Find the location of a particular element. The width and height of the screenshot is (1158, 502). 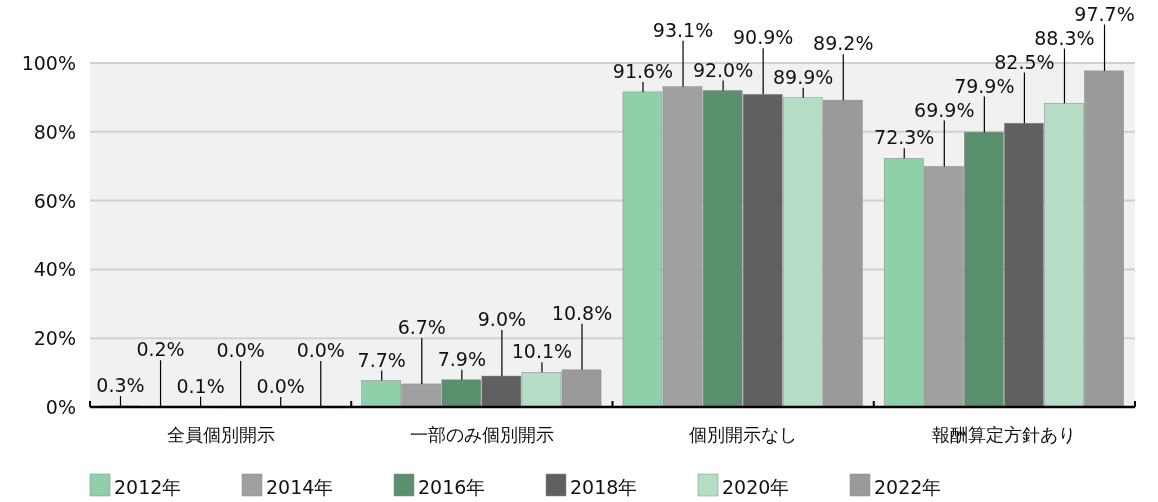

y-tick-label: 80% is located at coordinates (54, 131).